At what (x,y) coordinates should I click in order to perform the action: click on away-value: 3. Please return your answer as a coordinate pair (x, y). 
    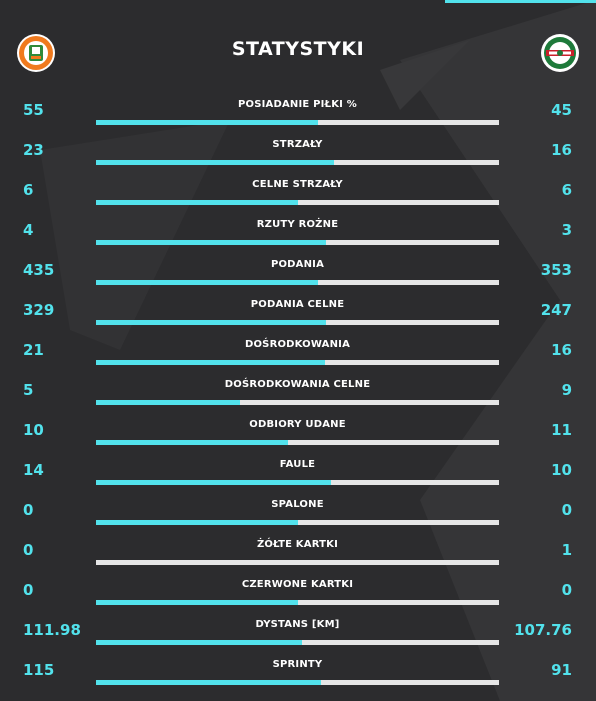
    Looking at the image, I should click on (566, 230).